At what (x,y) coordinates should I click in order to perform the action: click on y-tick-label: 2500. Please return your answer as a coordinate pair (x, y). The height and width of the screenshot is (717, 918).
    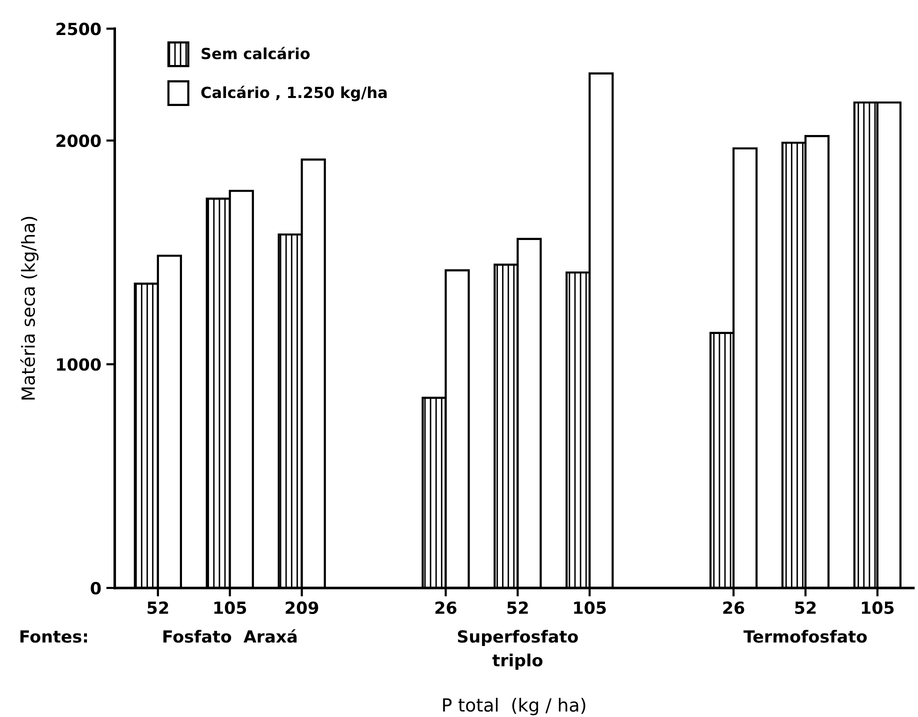
    Looking at the image, I should click on (78, 29).